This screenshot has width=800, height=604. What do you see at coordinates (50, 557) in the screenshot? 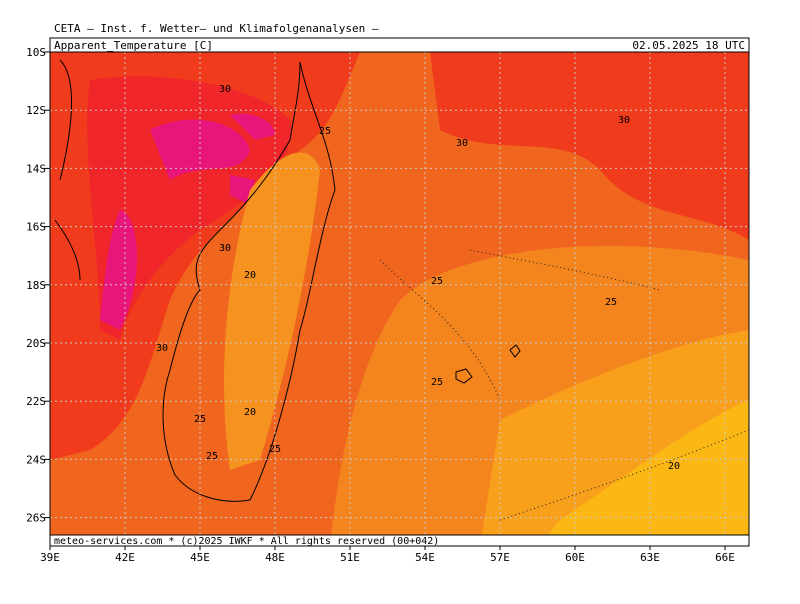
I see `longitude-label: 39E` at bounding box center [50, 557].